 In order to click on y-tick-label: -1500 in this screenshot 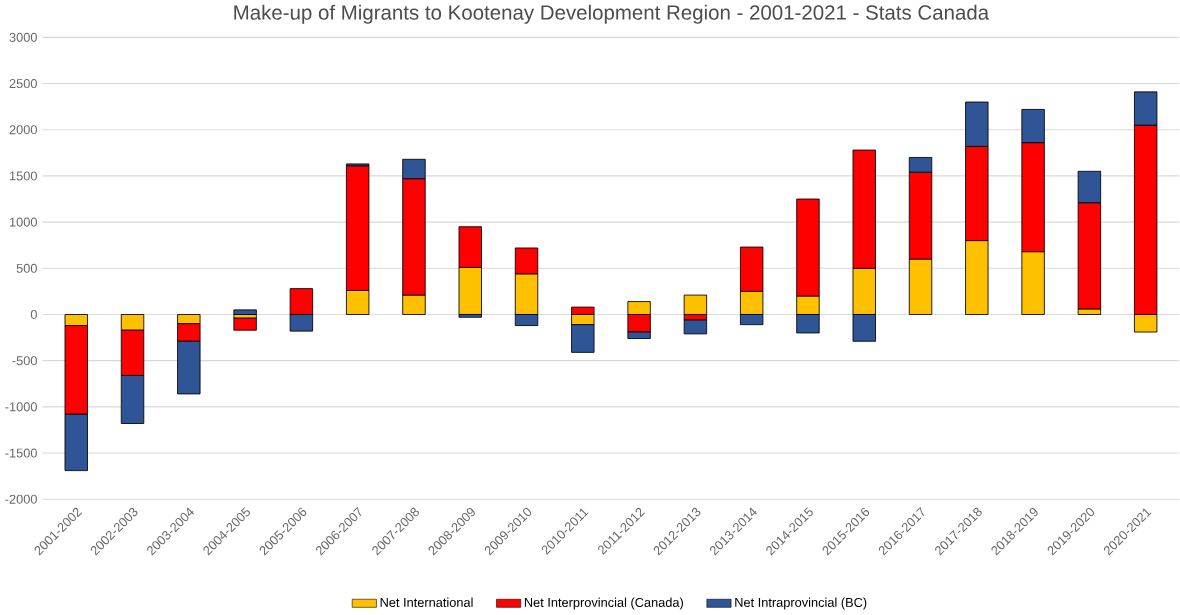, I will do `click(21, 453)`.